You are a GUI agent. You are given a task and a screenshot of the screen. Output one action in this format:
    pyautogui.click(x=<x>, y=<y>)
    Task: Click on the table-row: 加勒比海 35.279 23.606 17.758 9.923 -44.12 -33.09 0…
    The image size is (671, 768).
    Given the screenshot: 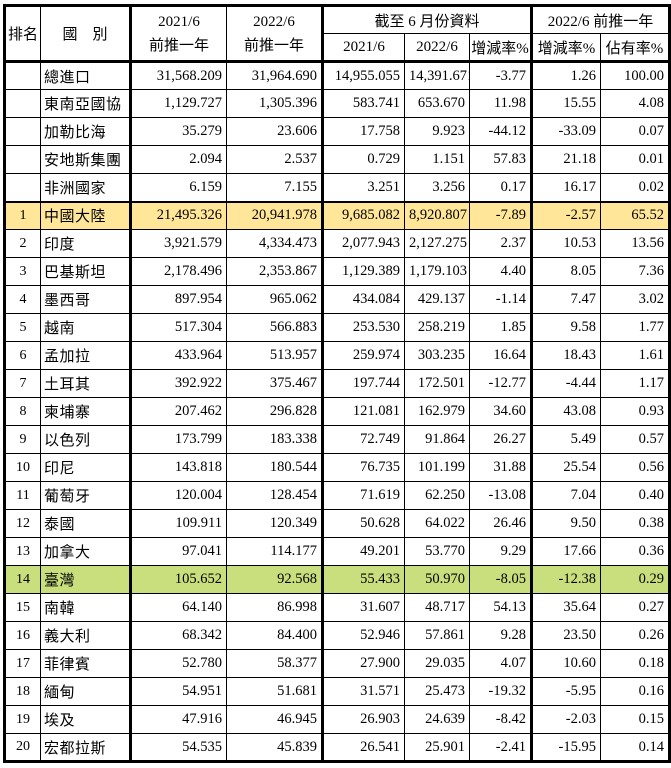 What is the action you would take?
    pyautogui.click(x=337, y=131)
    